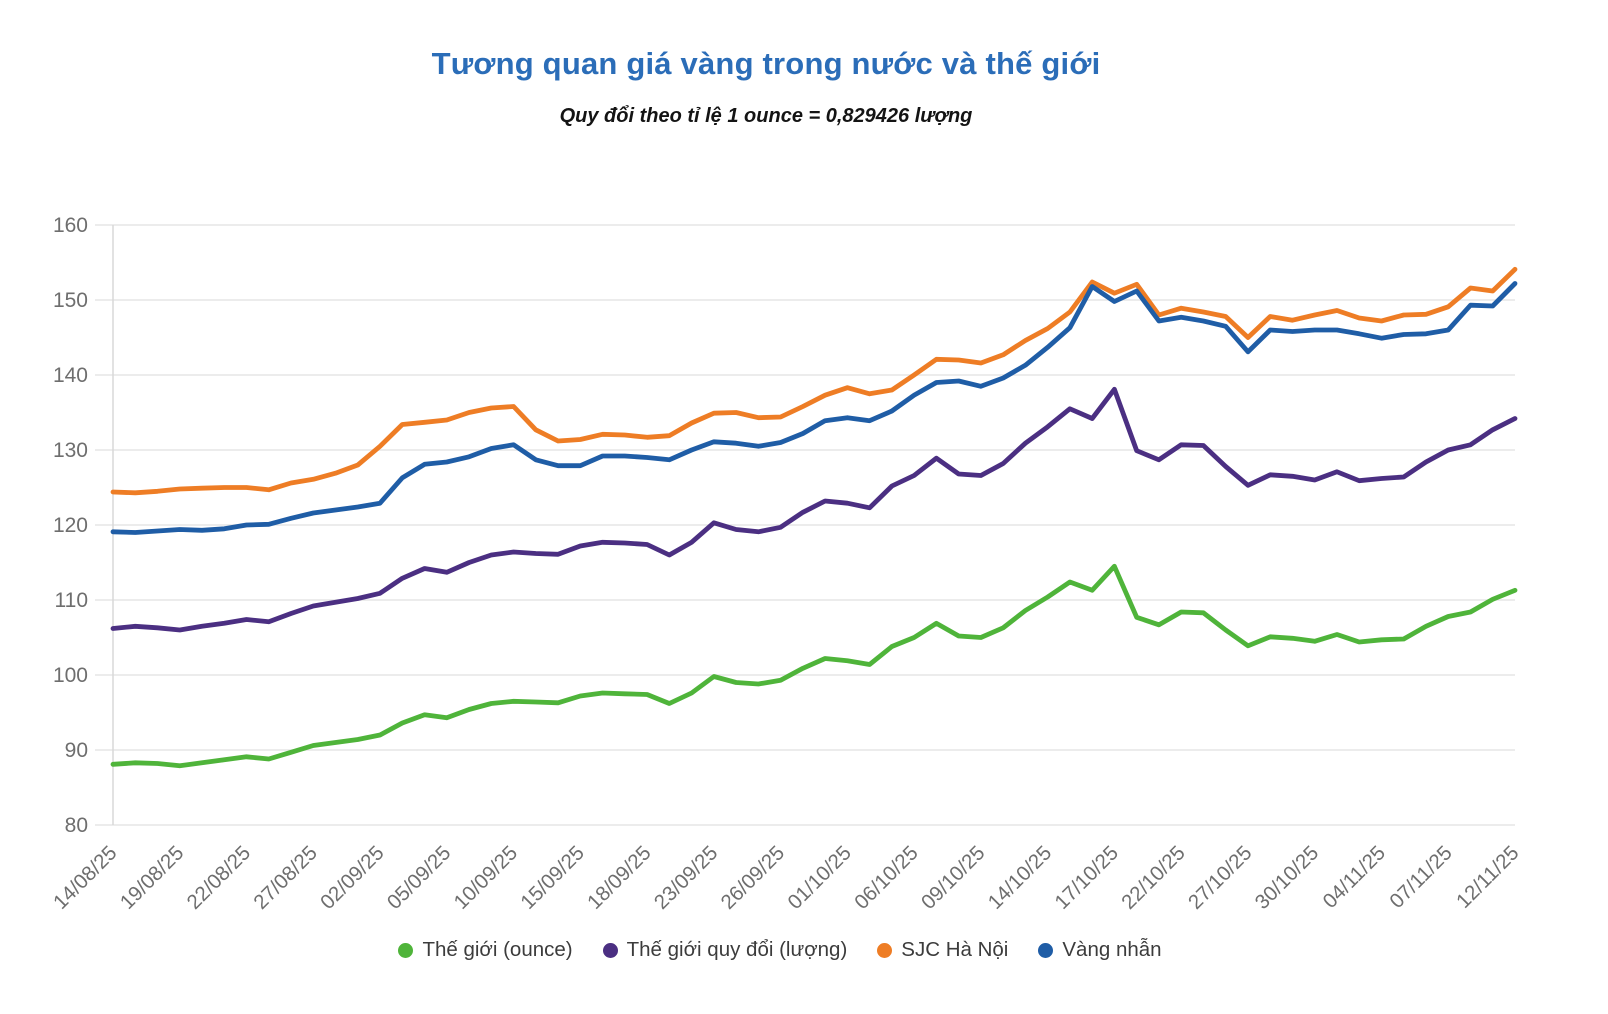 The height and width of the screenshot is (1014, 1608). I want to click on x-axis-label: 14/10/25, so click(1020, 877).